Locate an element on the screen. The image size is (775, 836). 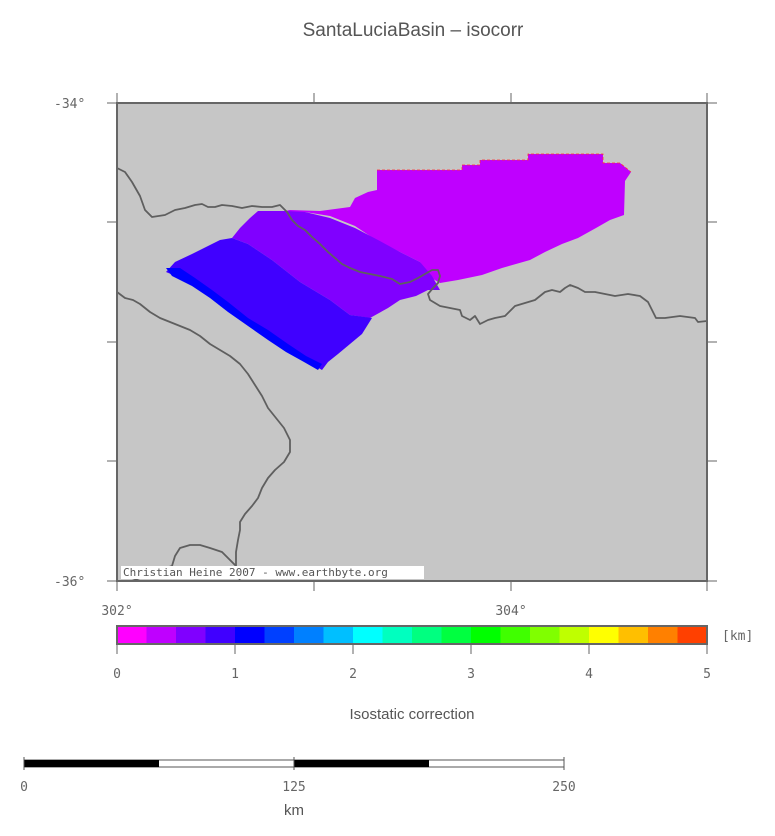
colorbar: [km] 0 1 2 3 4 5 Isostatic correction is located at coordinates (433, 674).